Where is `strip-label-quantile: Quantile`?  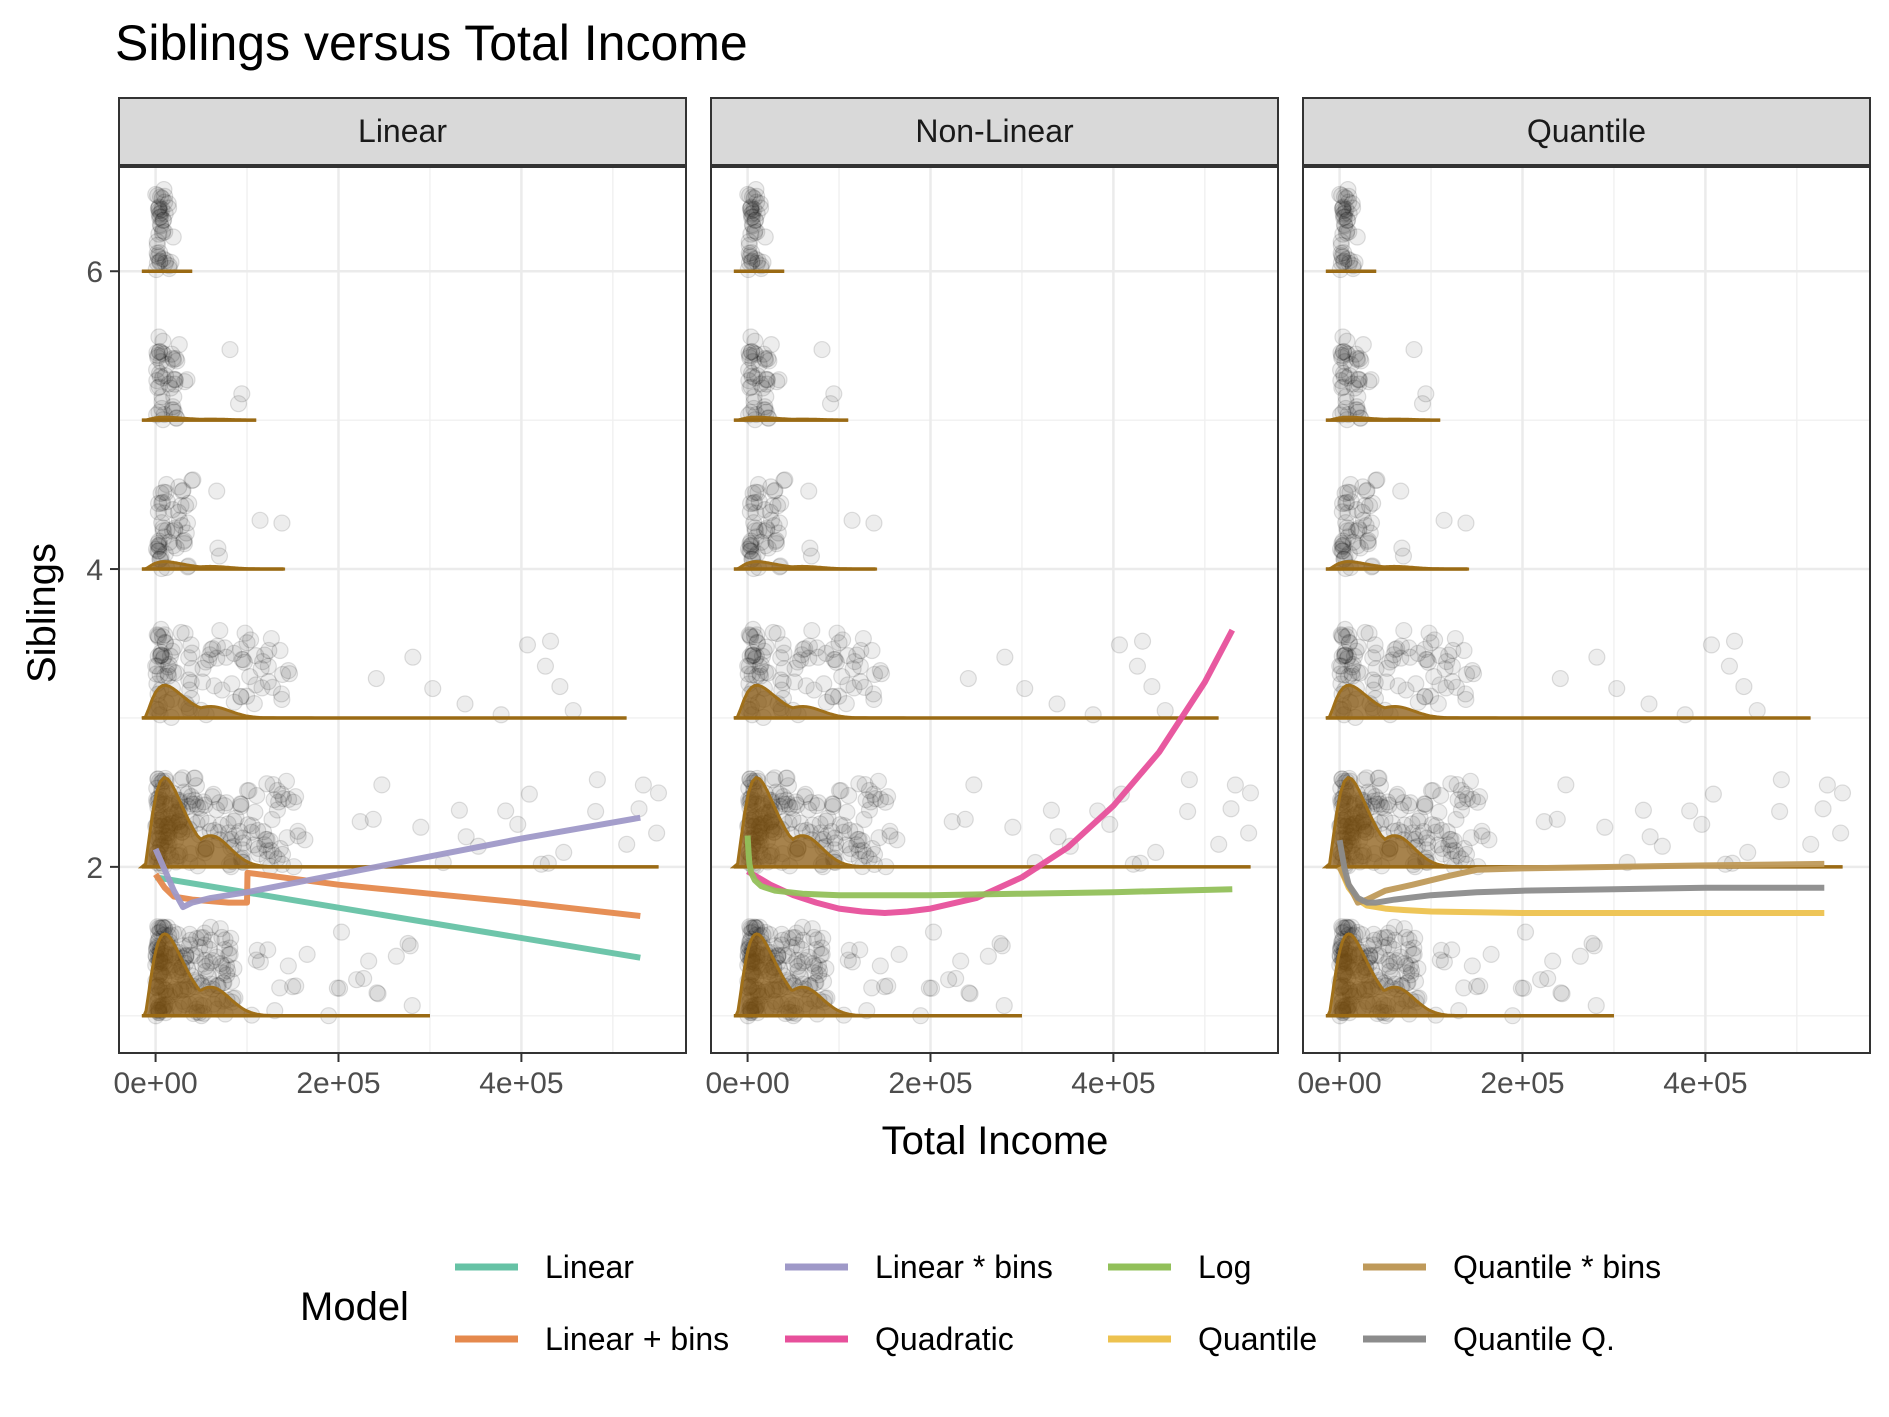 strip-label-quantile: Quantile is located at coordinates (1586, 131).